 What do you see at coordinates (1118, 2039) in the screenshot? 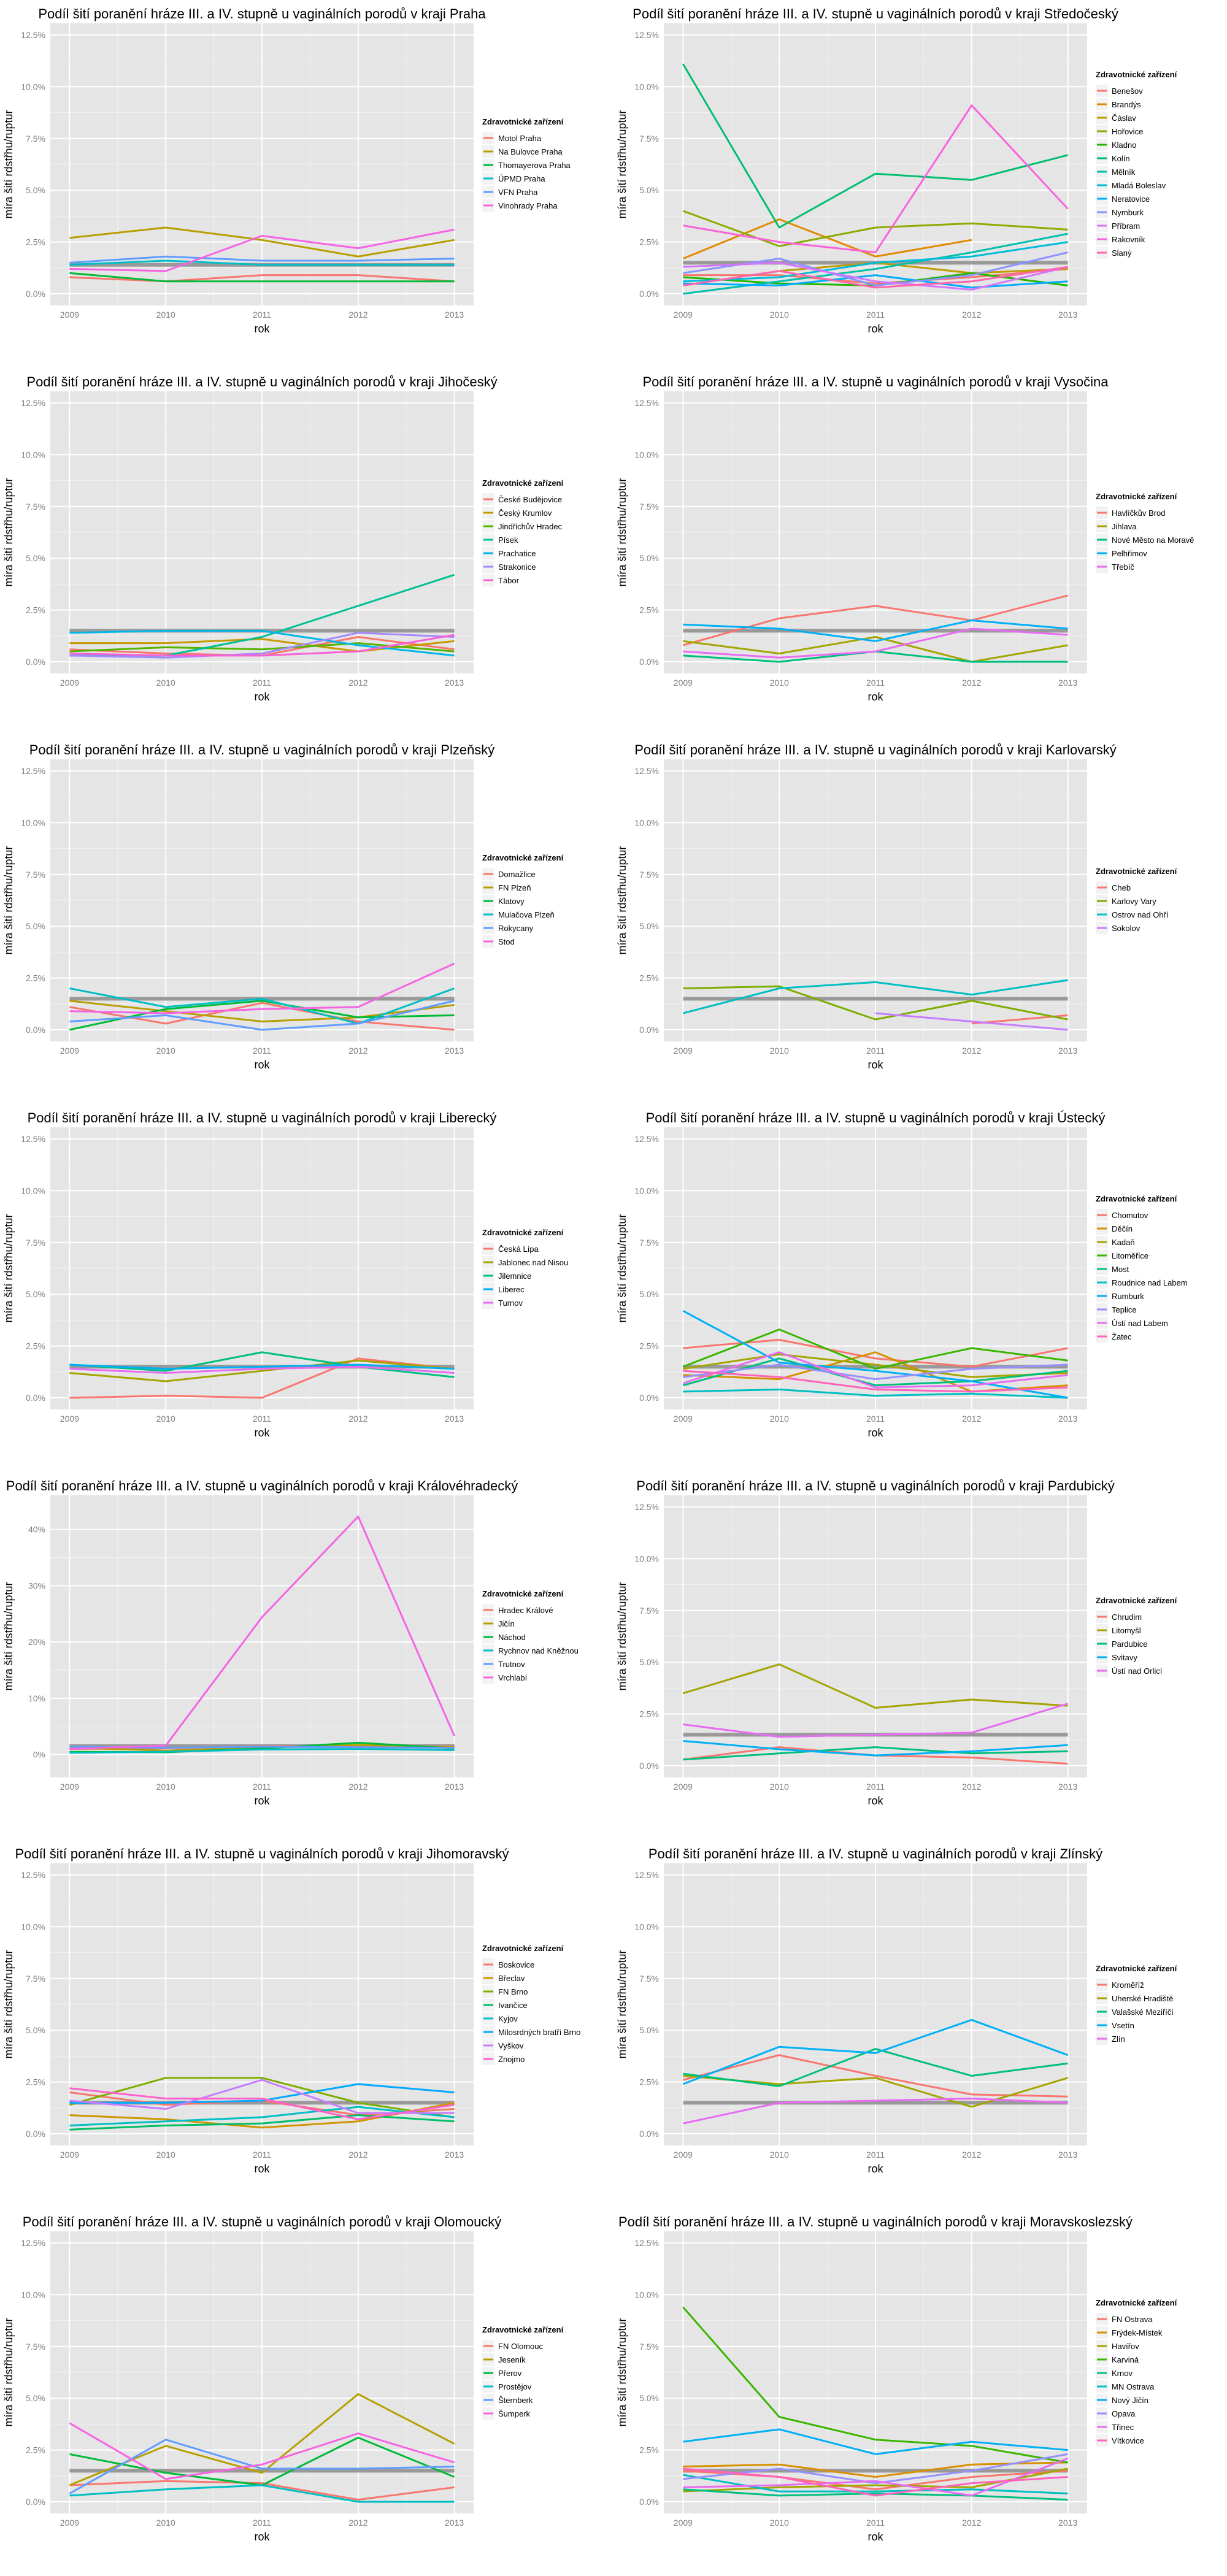
I see `legend-label: Zlín` at bounding box center [1118, 2039].